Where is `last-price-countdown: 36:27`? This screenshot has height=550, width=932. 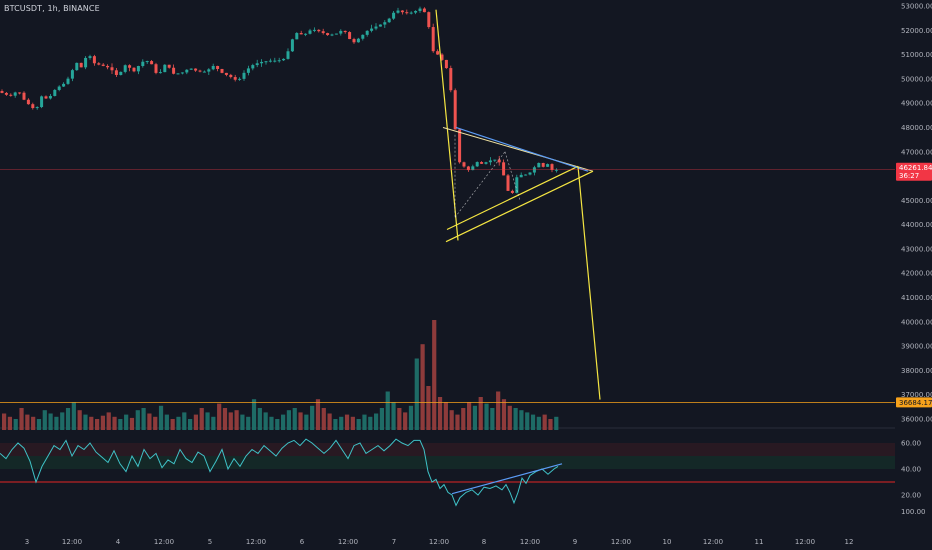
last-price-countdown: 36:27 is located at coordinates (909, 176).